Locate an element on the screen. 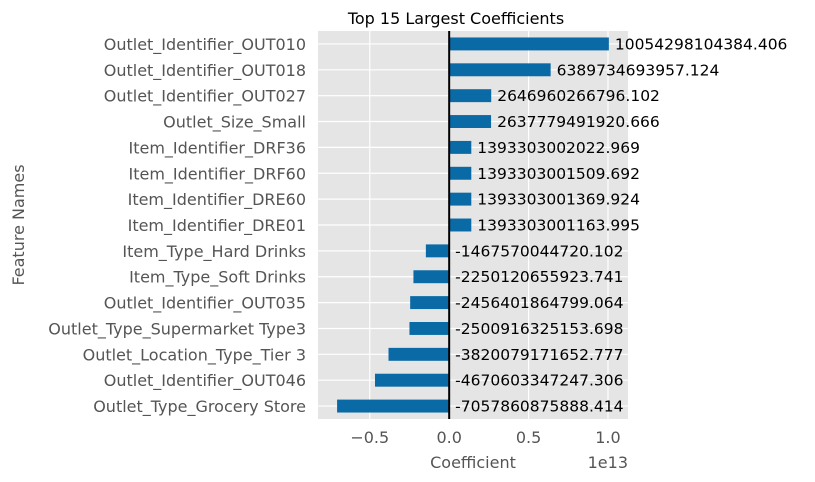  y-tick-label: Outlet_Identifier_OUT027 is located at coordinates (205, 97).